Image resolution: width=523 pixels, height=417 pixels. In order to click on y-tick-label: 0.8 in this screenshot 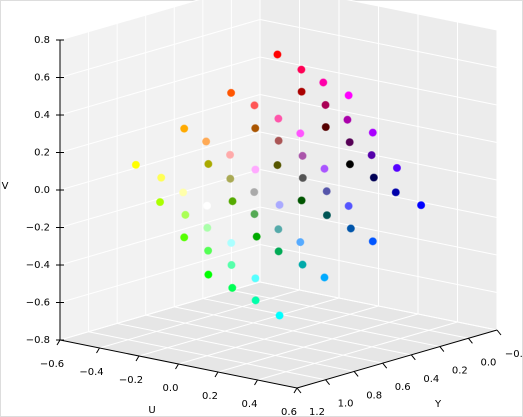, I will do `click(374, 395)`.